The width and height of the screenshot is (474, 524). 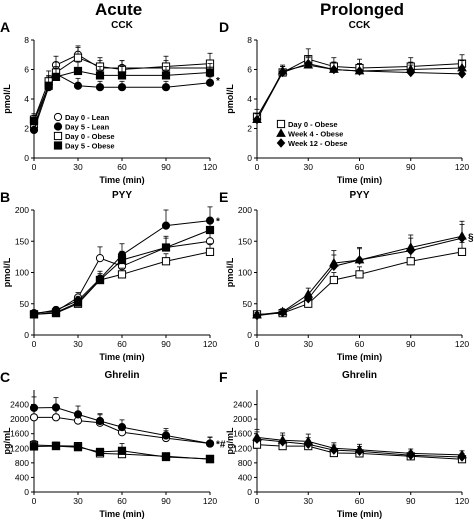 What do you see at coordinates (119, 9) in the screenshot?
I see `acute-column-header: Acute` at bounding box center [119, 9].